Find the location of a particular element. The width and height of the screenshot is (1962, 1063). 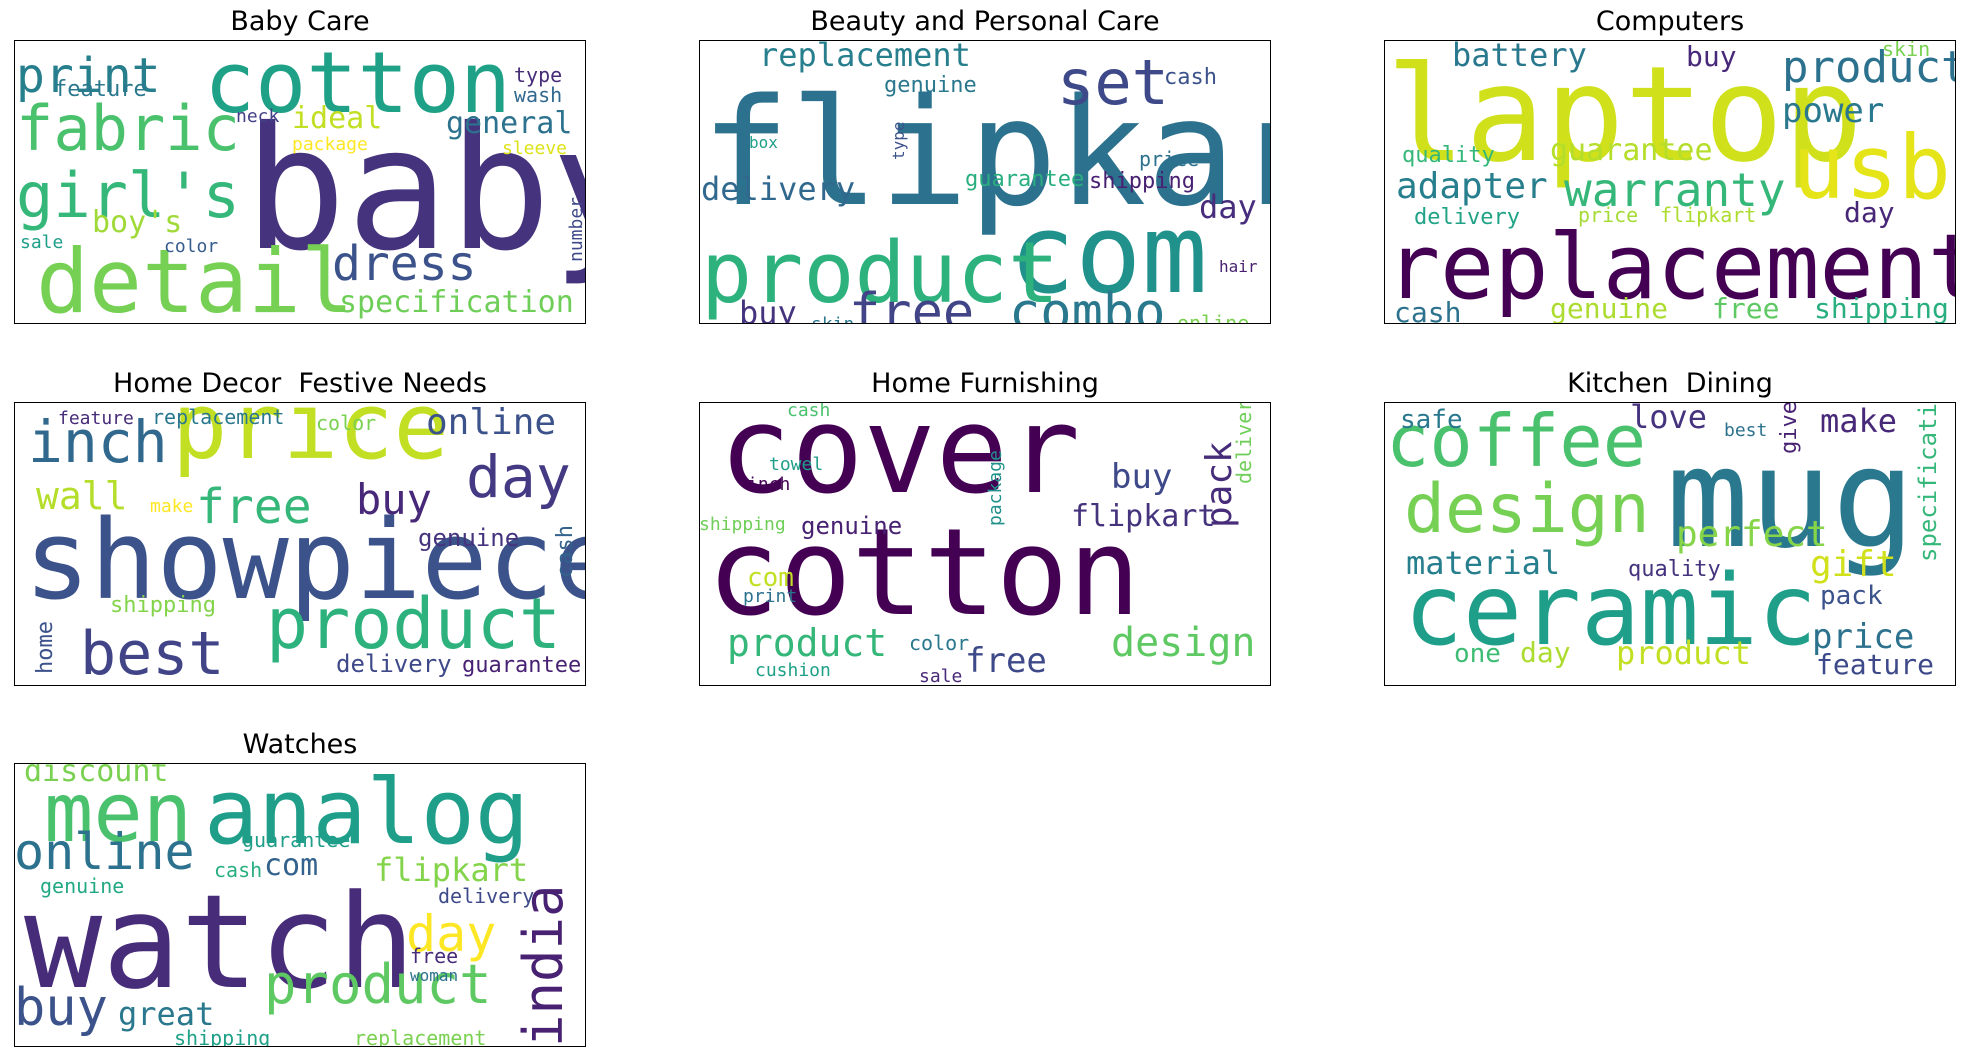

word-discount: discount is located at coordinates (96, 776).